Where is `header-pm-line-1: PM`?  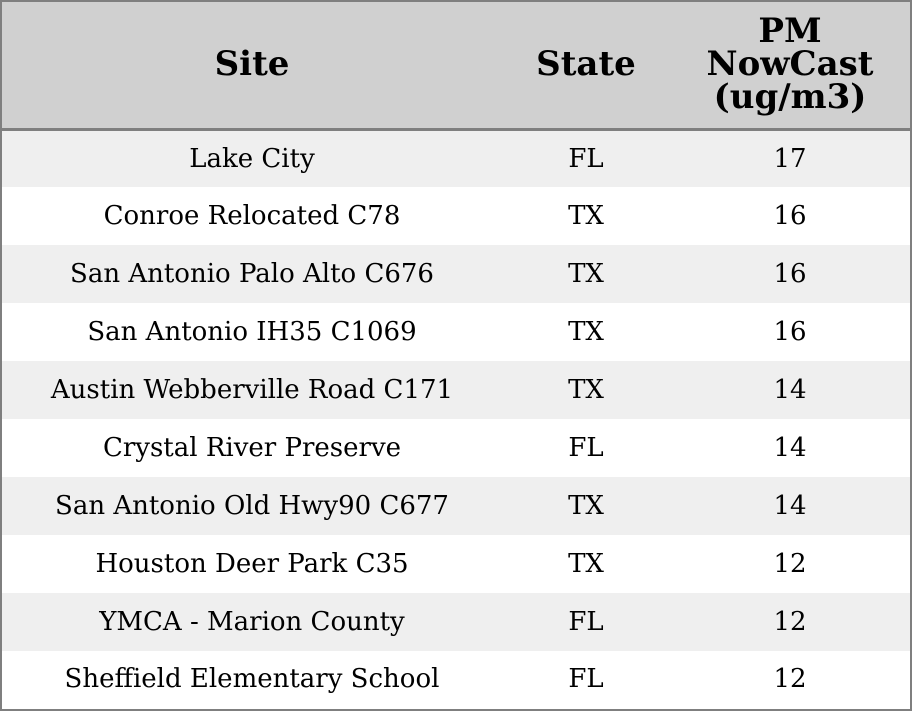 header-pm-line-1: PM is located at coordinates (790, 31).